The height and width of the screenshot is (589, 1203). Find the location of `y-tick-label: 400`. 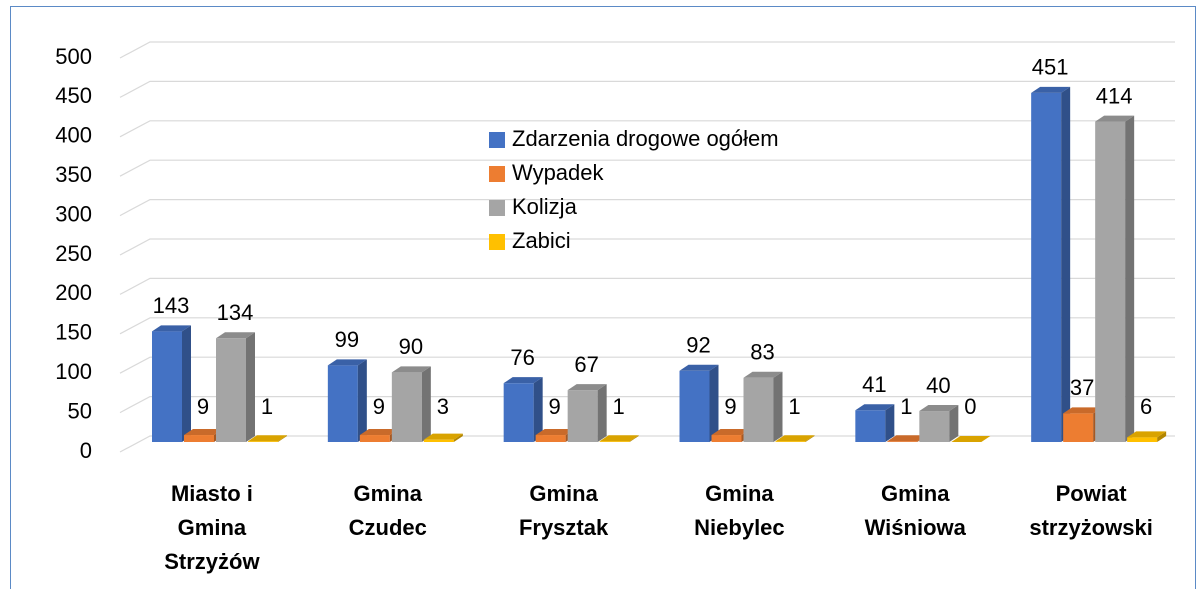

y-tick-label: 400 is located at coordinates (73, 135).